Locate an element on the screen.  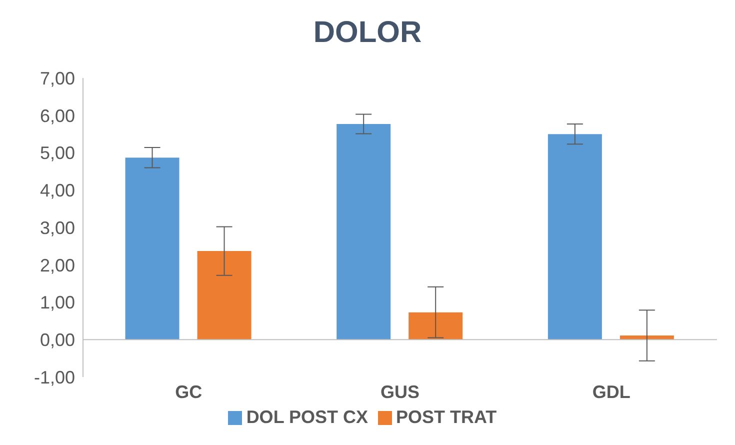
y-tick-label: 4,00 is located at coordinates (57, 190).